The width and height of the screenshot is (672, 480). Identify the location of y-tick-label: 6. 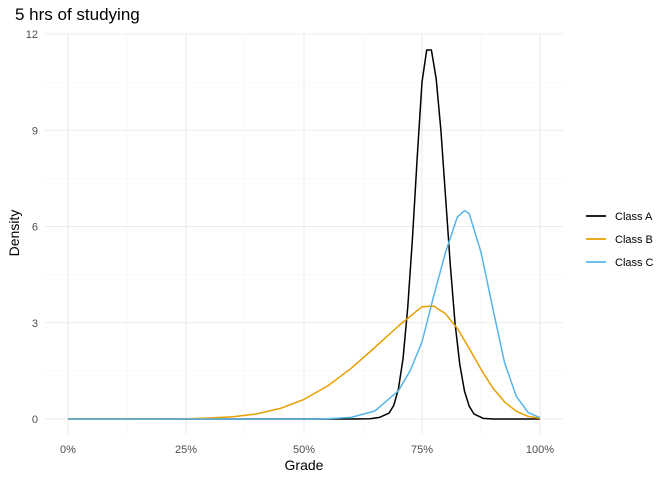
(35, 228).